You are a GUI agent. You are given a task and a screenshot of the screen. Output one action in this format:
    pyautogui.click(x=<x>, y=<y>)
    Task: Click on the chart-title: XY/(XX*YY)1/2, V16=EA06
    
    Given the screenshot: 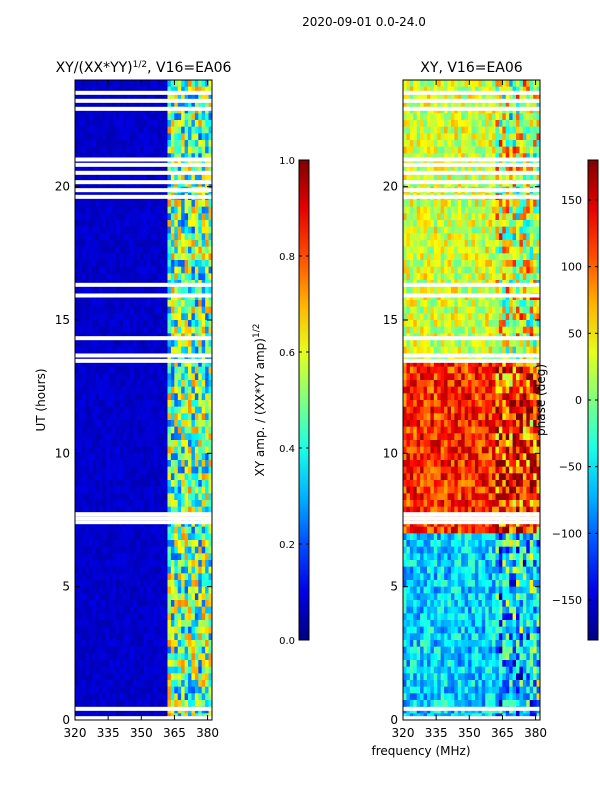 What is the action you would take?
    pyautogui.click(x=144, y=68)
    